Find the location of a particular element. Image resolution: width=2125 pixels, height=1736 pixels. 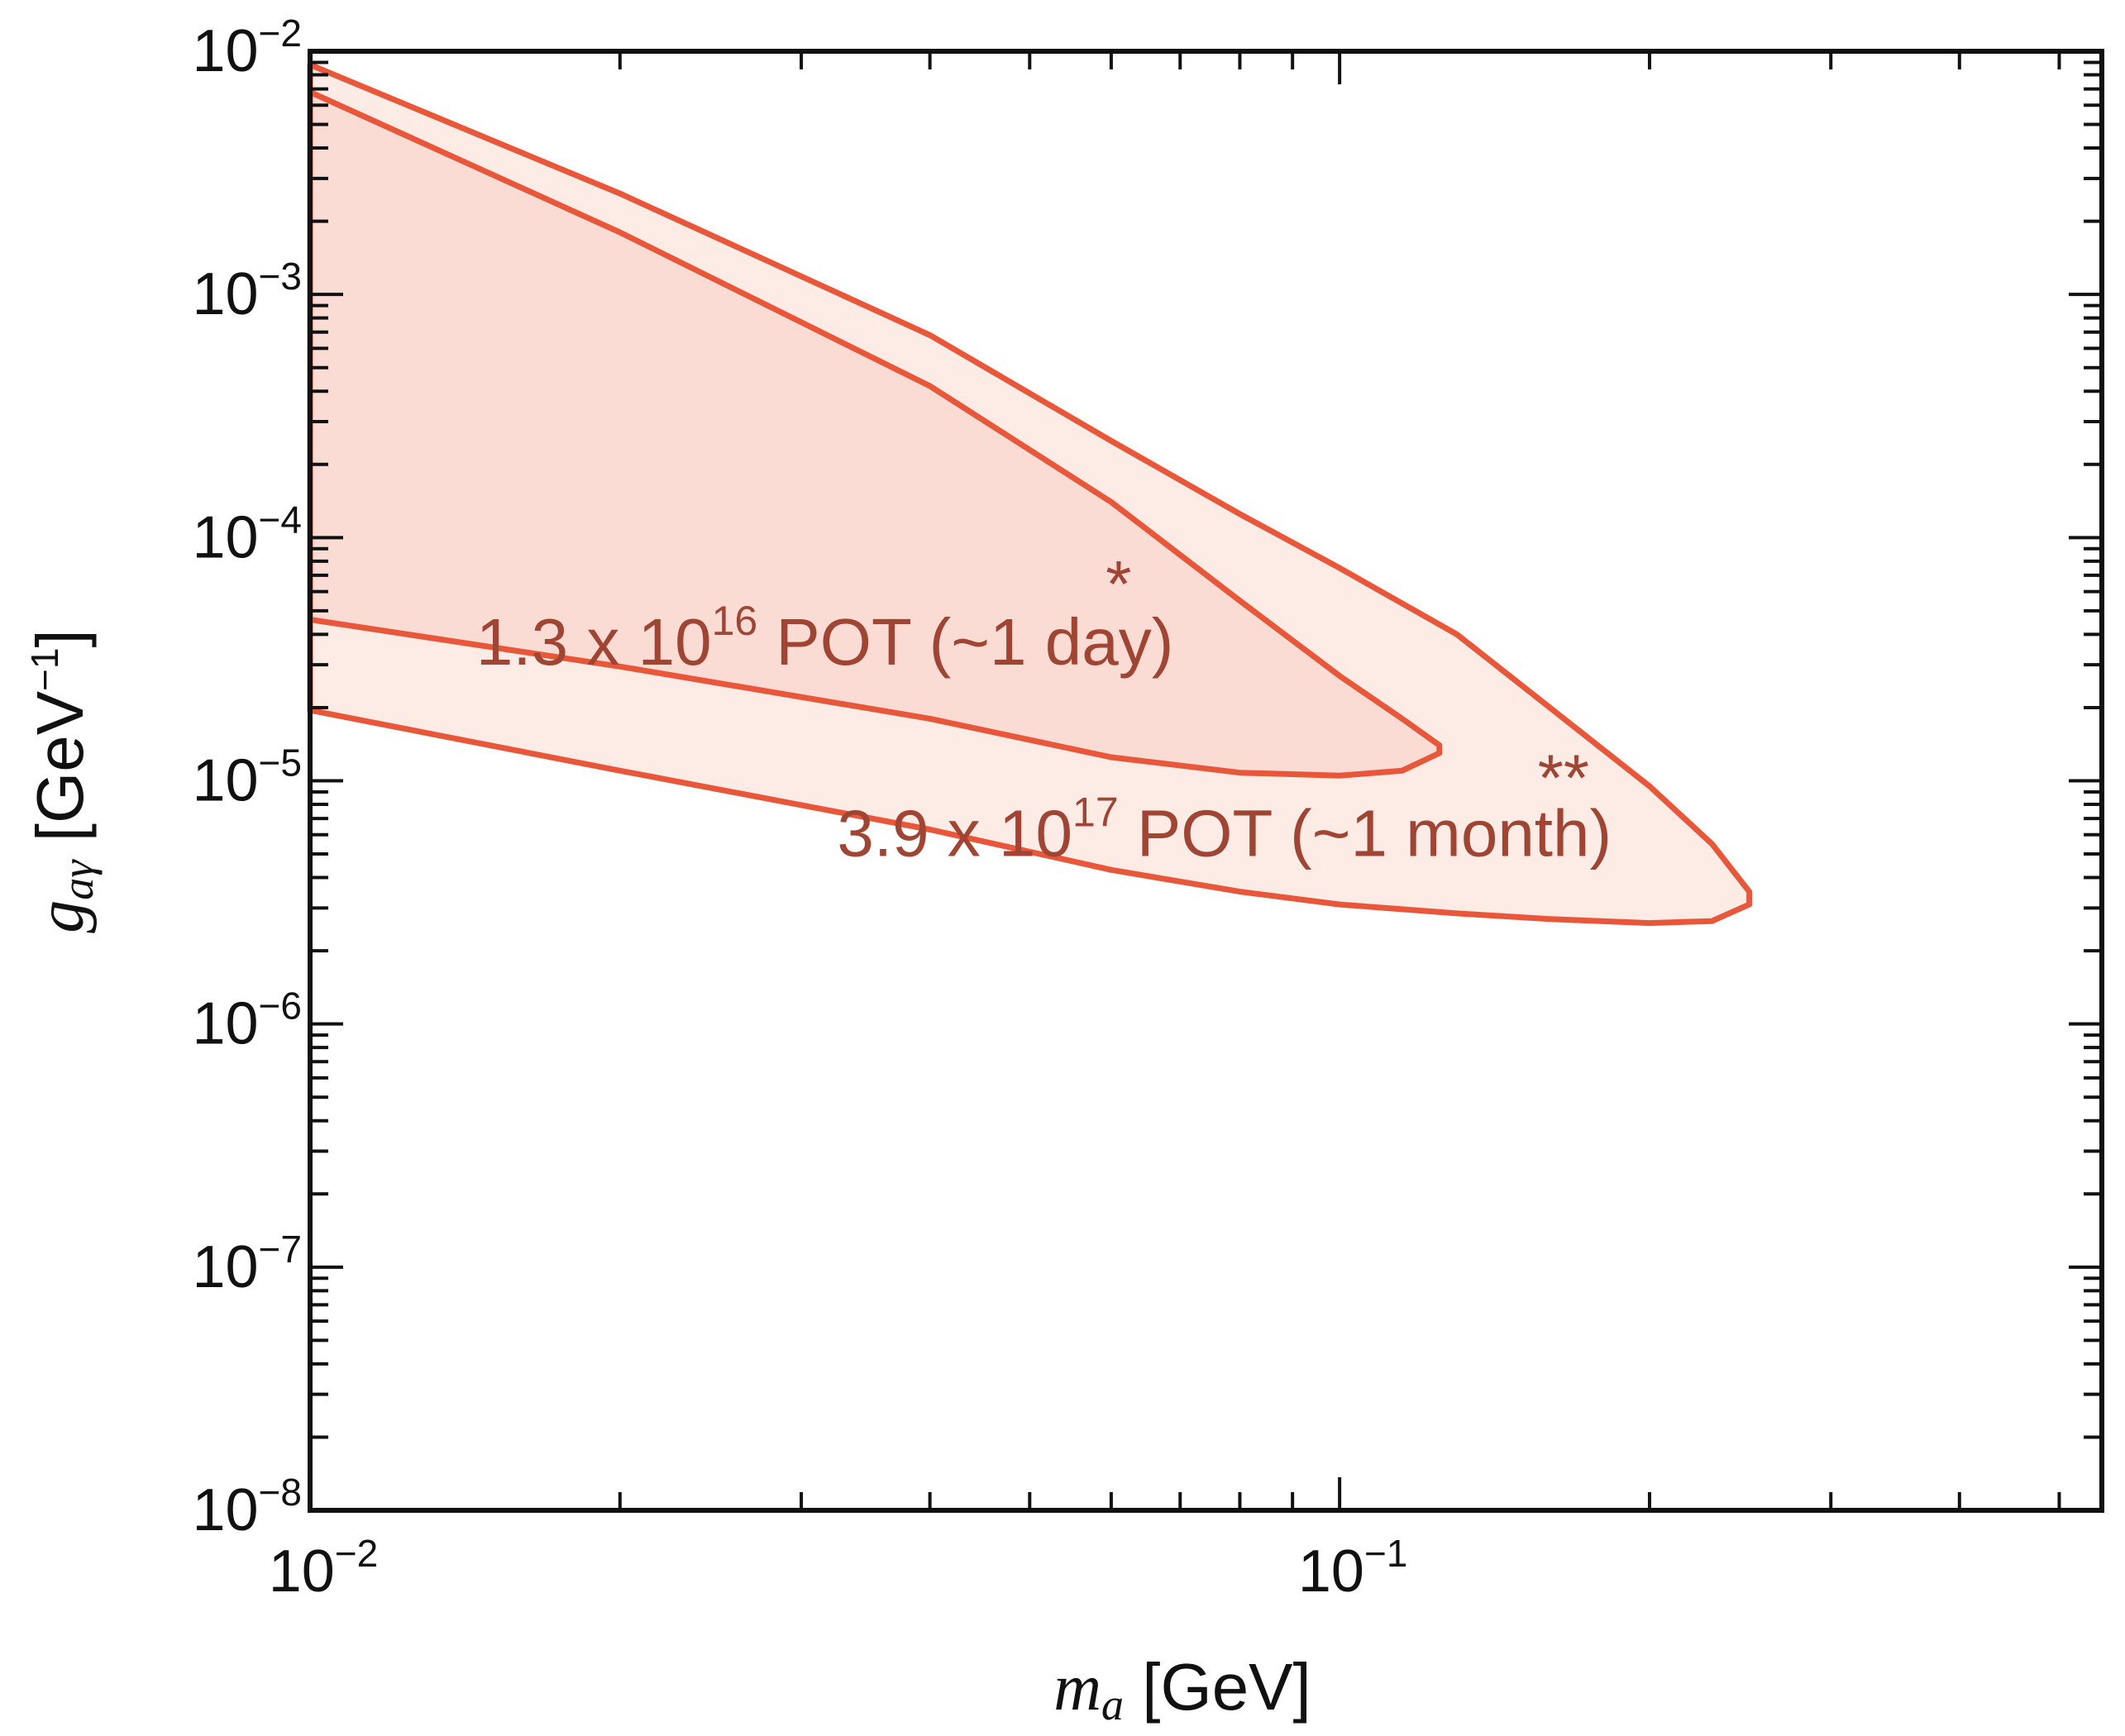

y-tick-label: 10⁻⁷ is located at coordinates (247, 1264).